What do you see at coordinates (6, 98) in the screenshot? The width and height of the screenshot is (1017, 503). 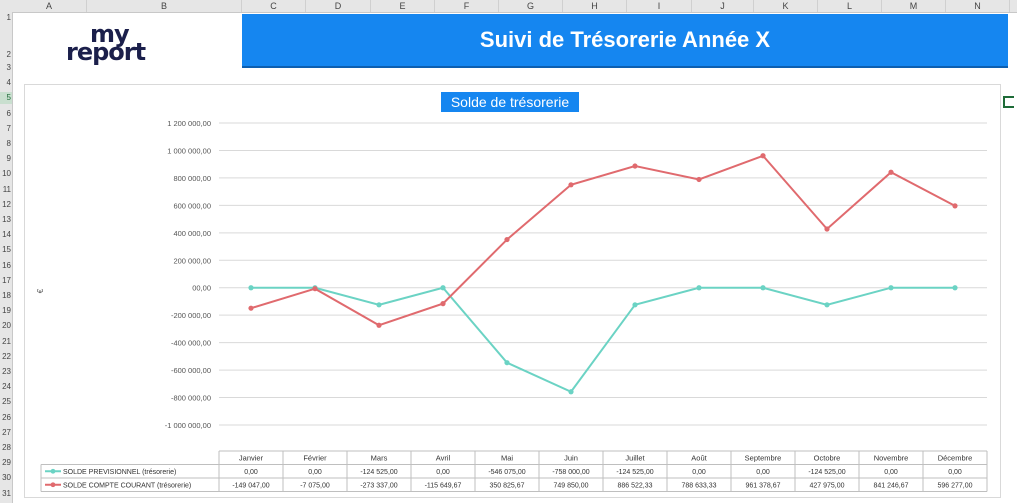 I see `row-header-5: 5` at bounding box center [6, 98].